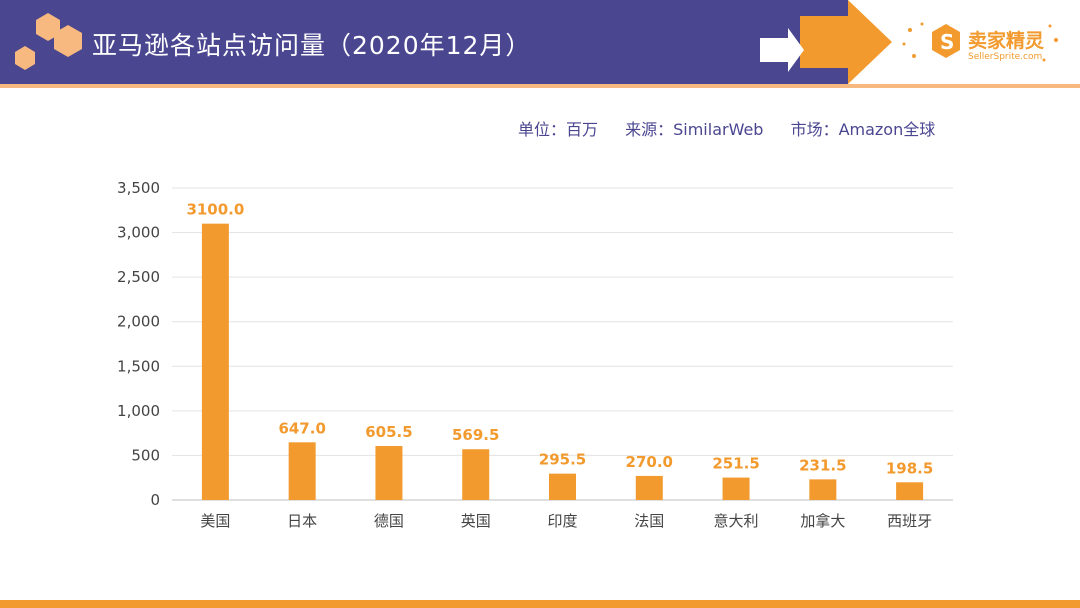 This screenshot has height=608, width=1080. Describe the element at coordinates (909, 468) in the screenshot. I see `data-label: 198.5` at that location.